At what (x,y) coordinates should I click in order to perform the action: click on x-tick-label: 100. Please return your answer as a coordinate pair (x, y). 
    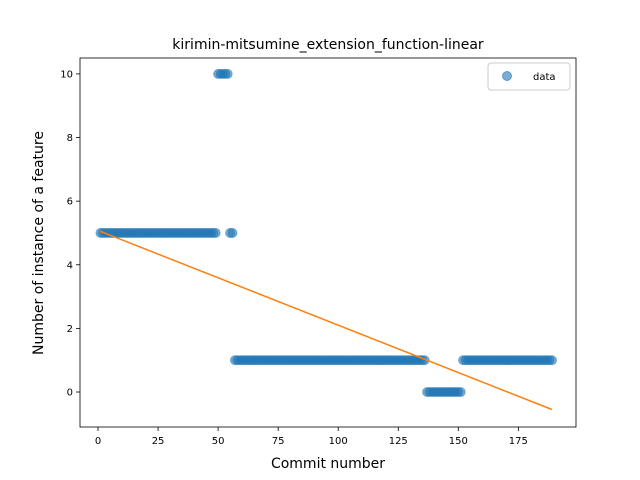
    Looking at the image, I should click on (338, 441).